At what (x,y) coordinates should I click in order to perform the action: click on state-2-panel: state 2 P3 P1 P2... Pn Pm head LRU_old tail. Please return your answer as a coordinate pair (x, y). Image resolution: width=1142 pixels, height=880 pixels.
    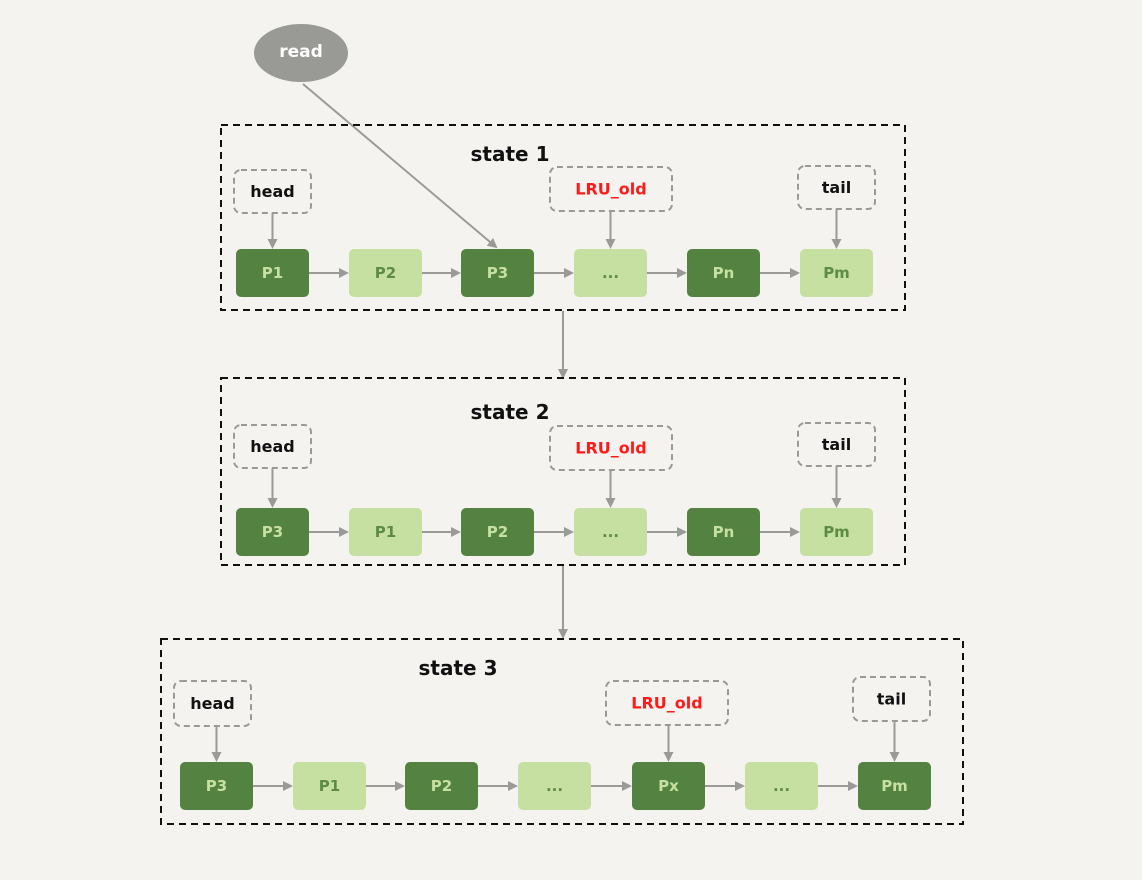
    Looking at the image, I should click on (563, 471).